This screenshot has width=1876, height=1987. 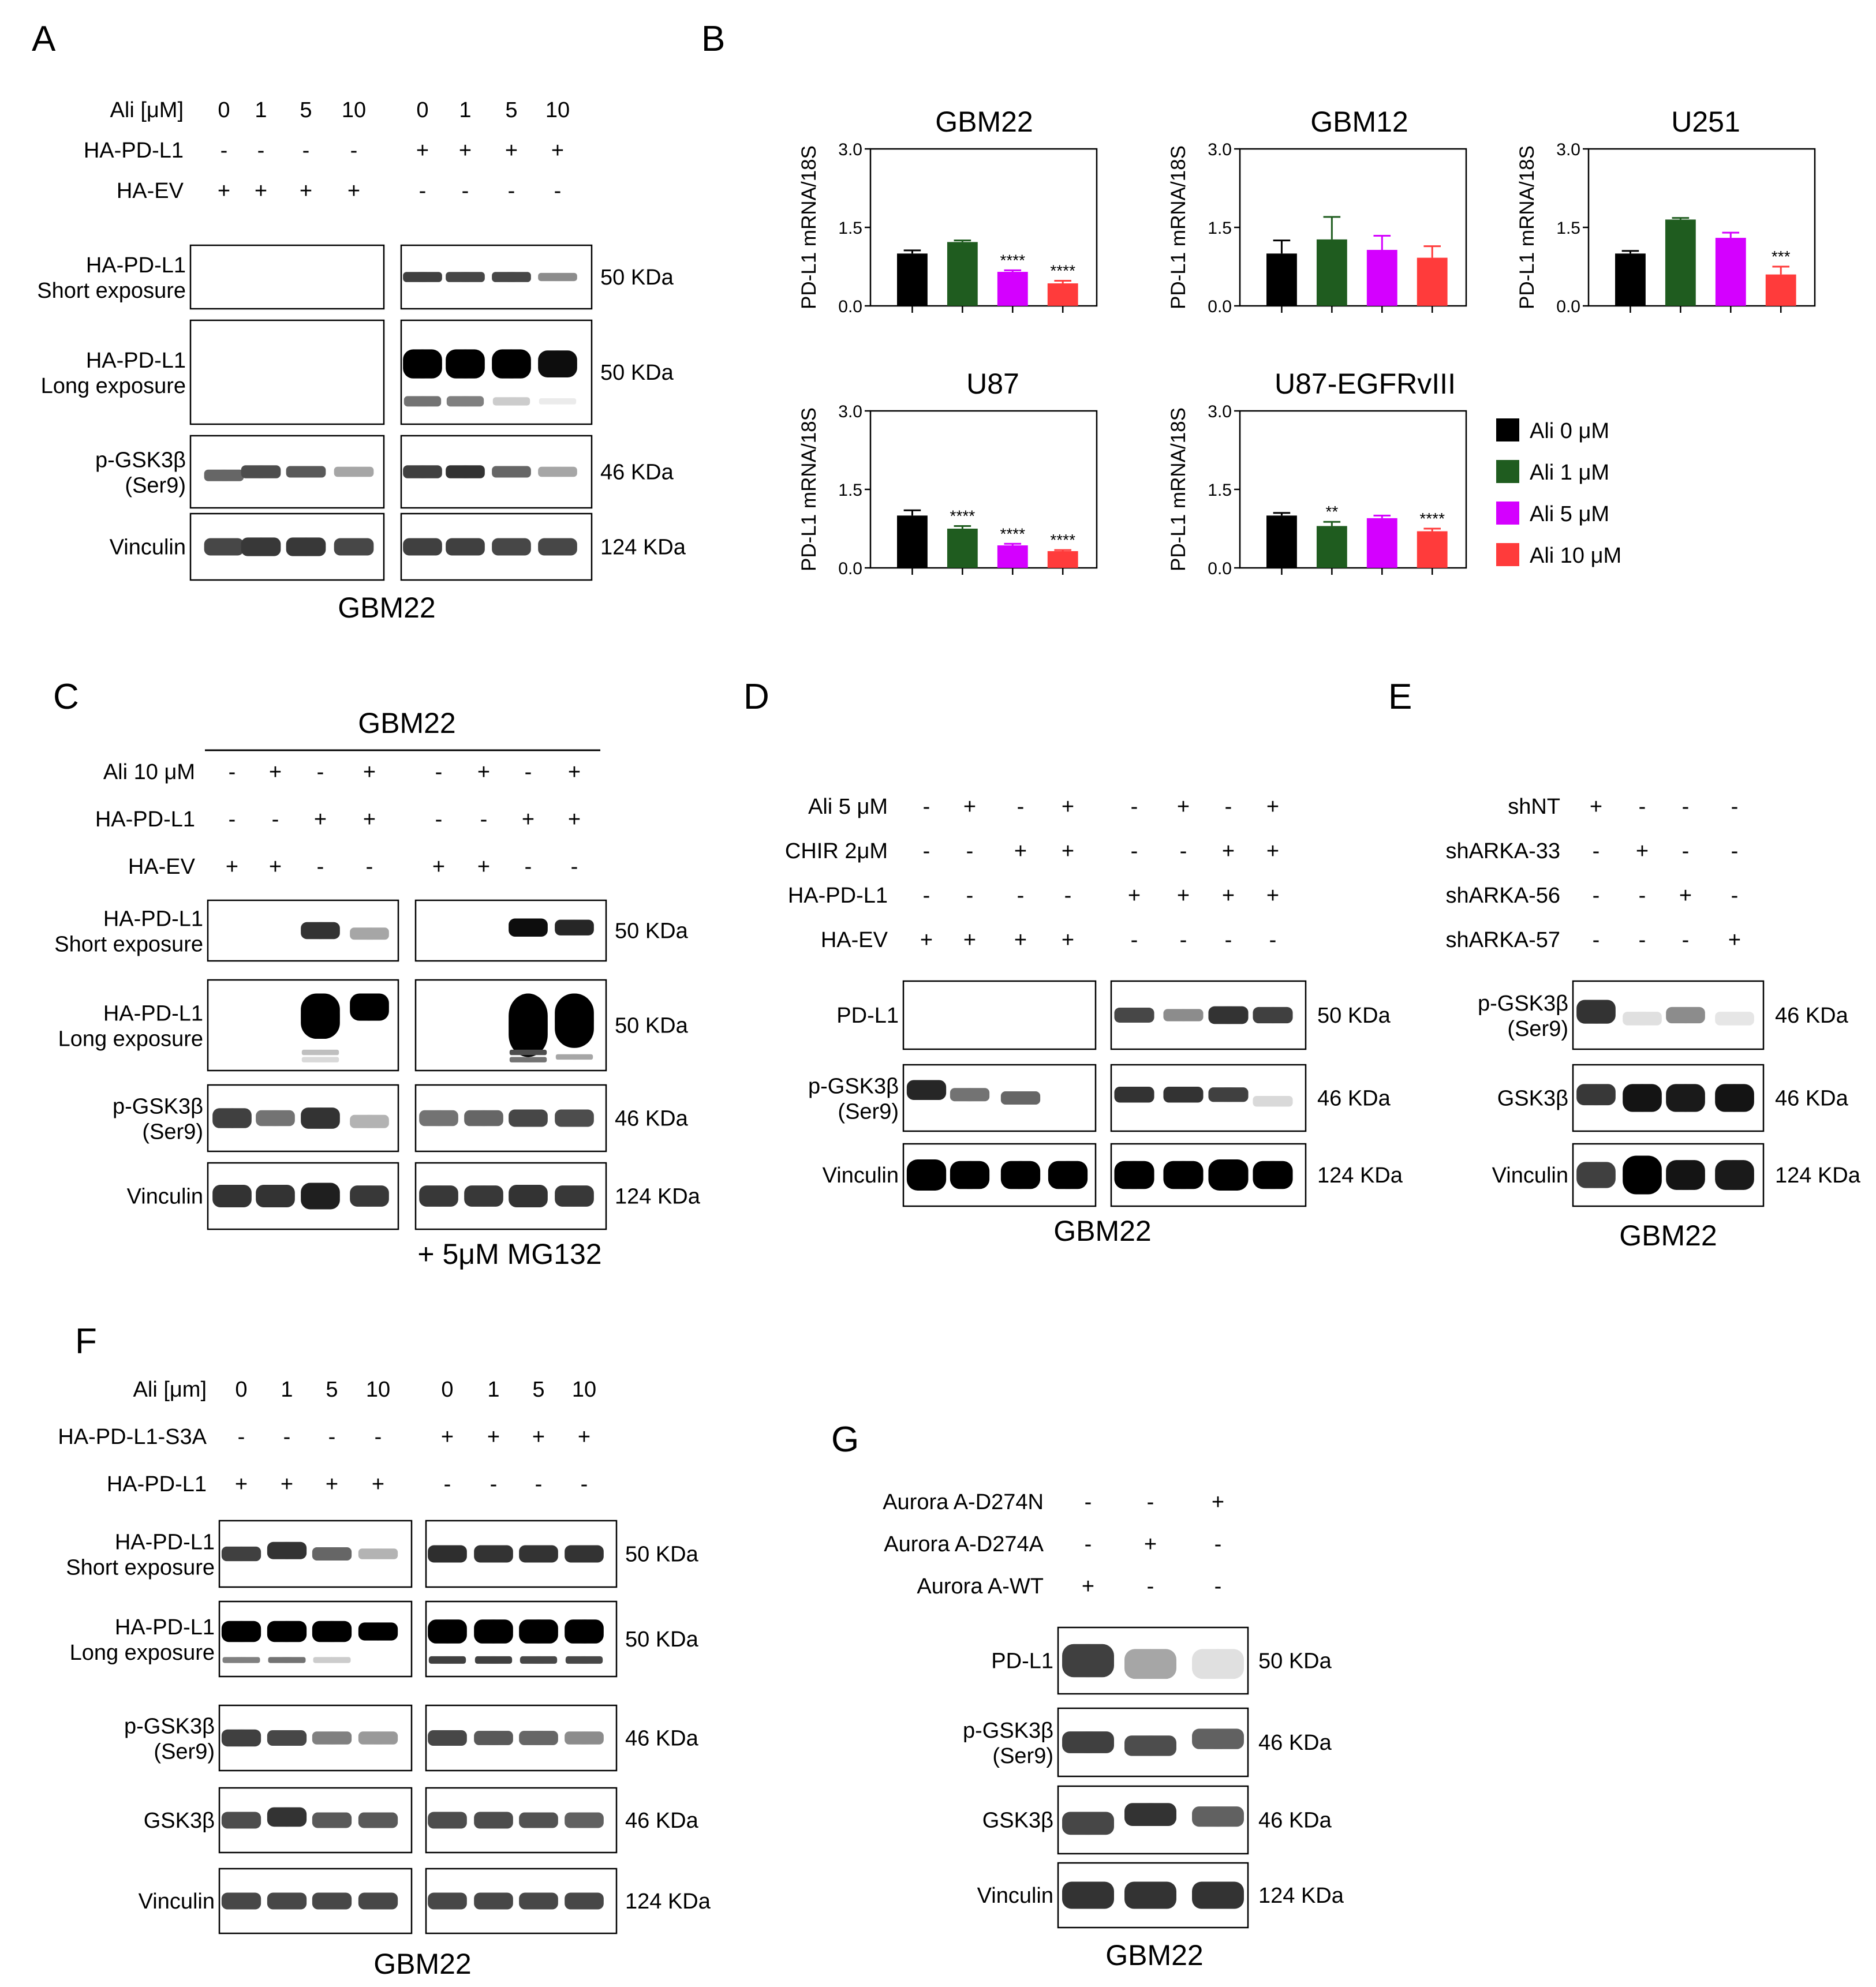 I want to click on panel-label-d: D, so click(x=756, y=697).